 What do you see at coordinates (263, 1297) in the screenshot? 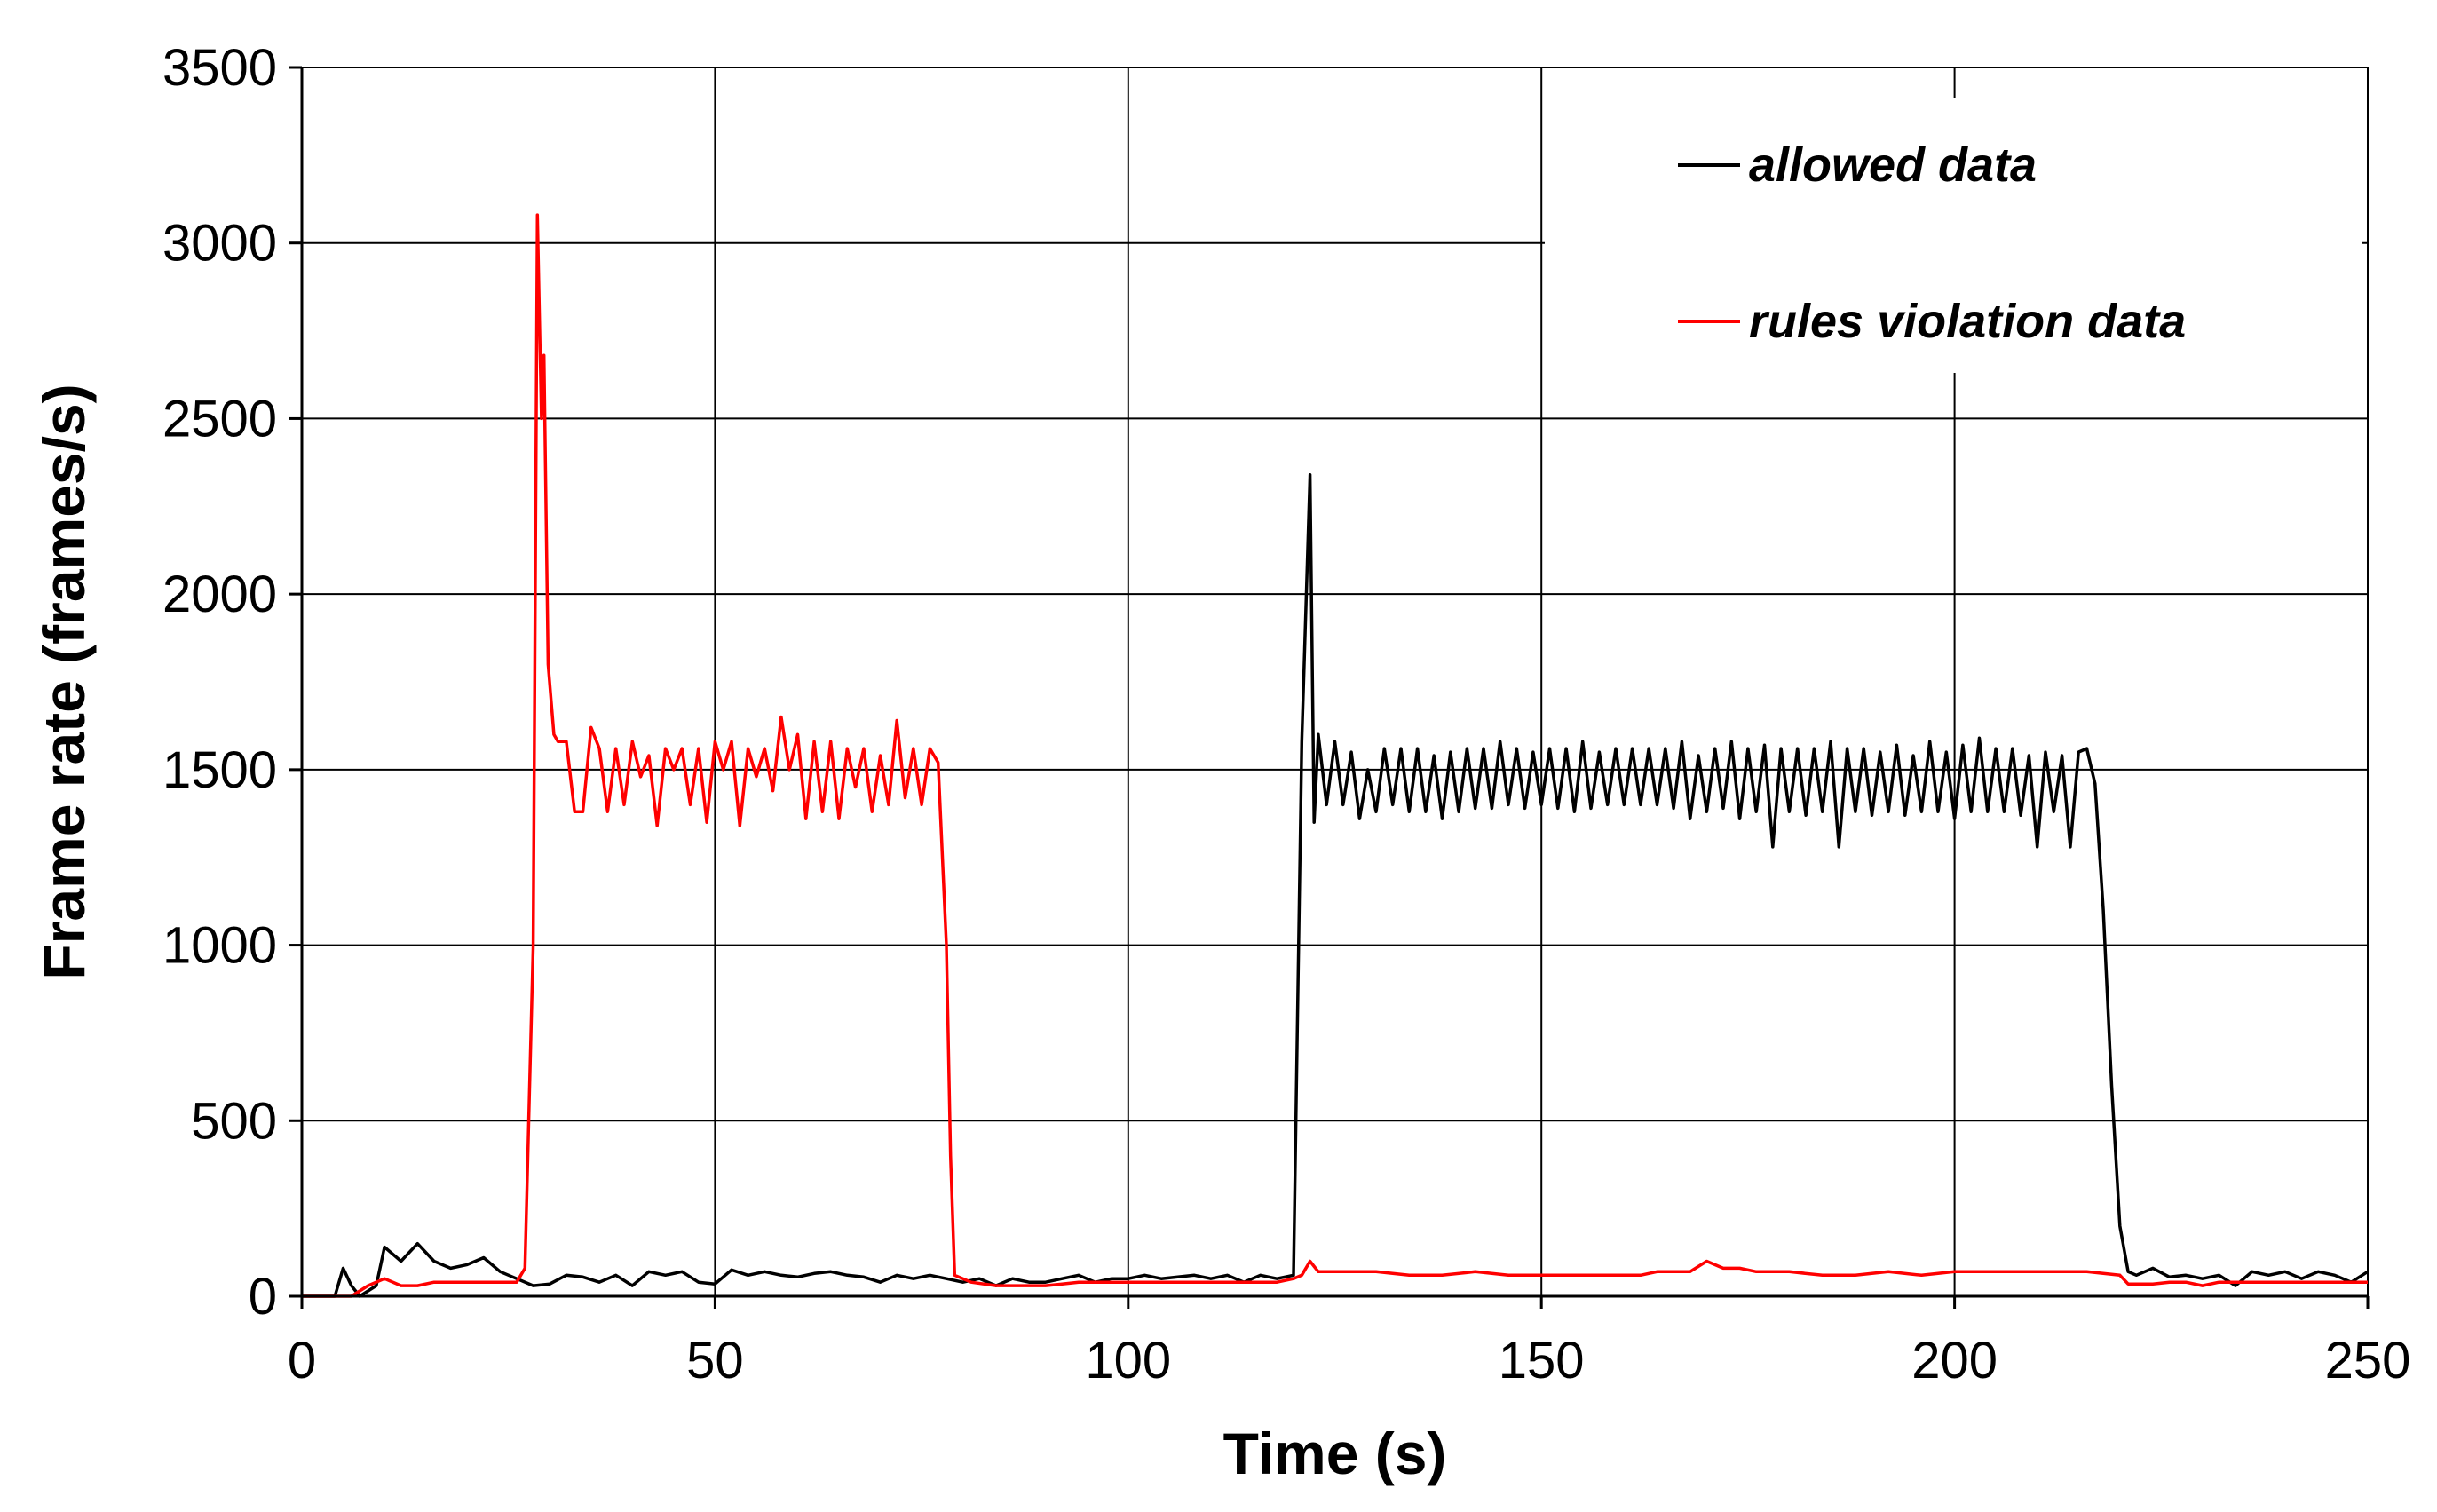
I see `y-tick-label-0: 0` at bounding box center [263, 1297].